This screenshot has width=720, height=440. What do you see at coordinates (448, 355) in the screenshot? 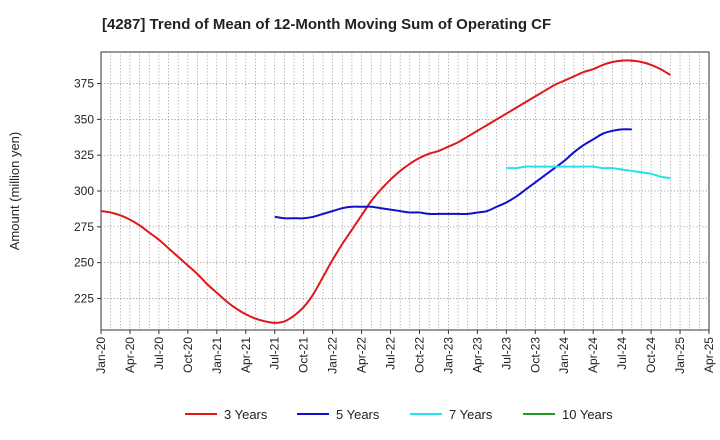
I see `x-tick-label: Jan-23` at bounding box center [448, 355].